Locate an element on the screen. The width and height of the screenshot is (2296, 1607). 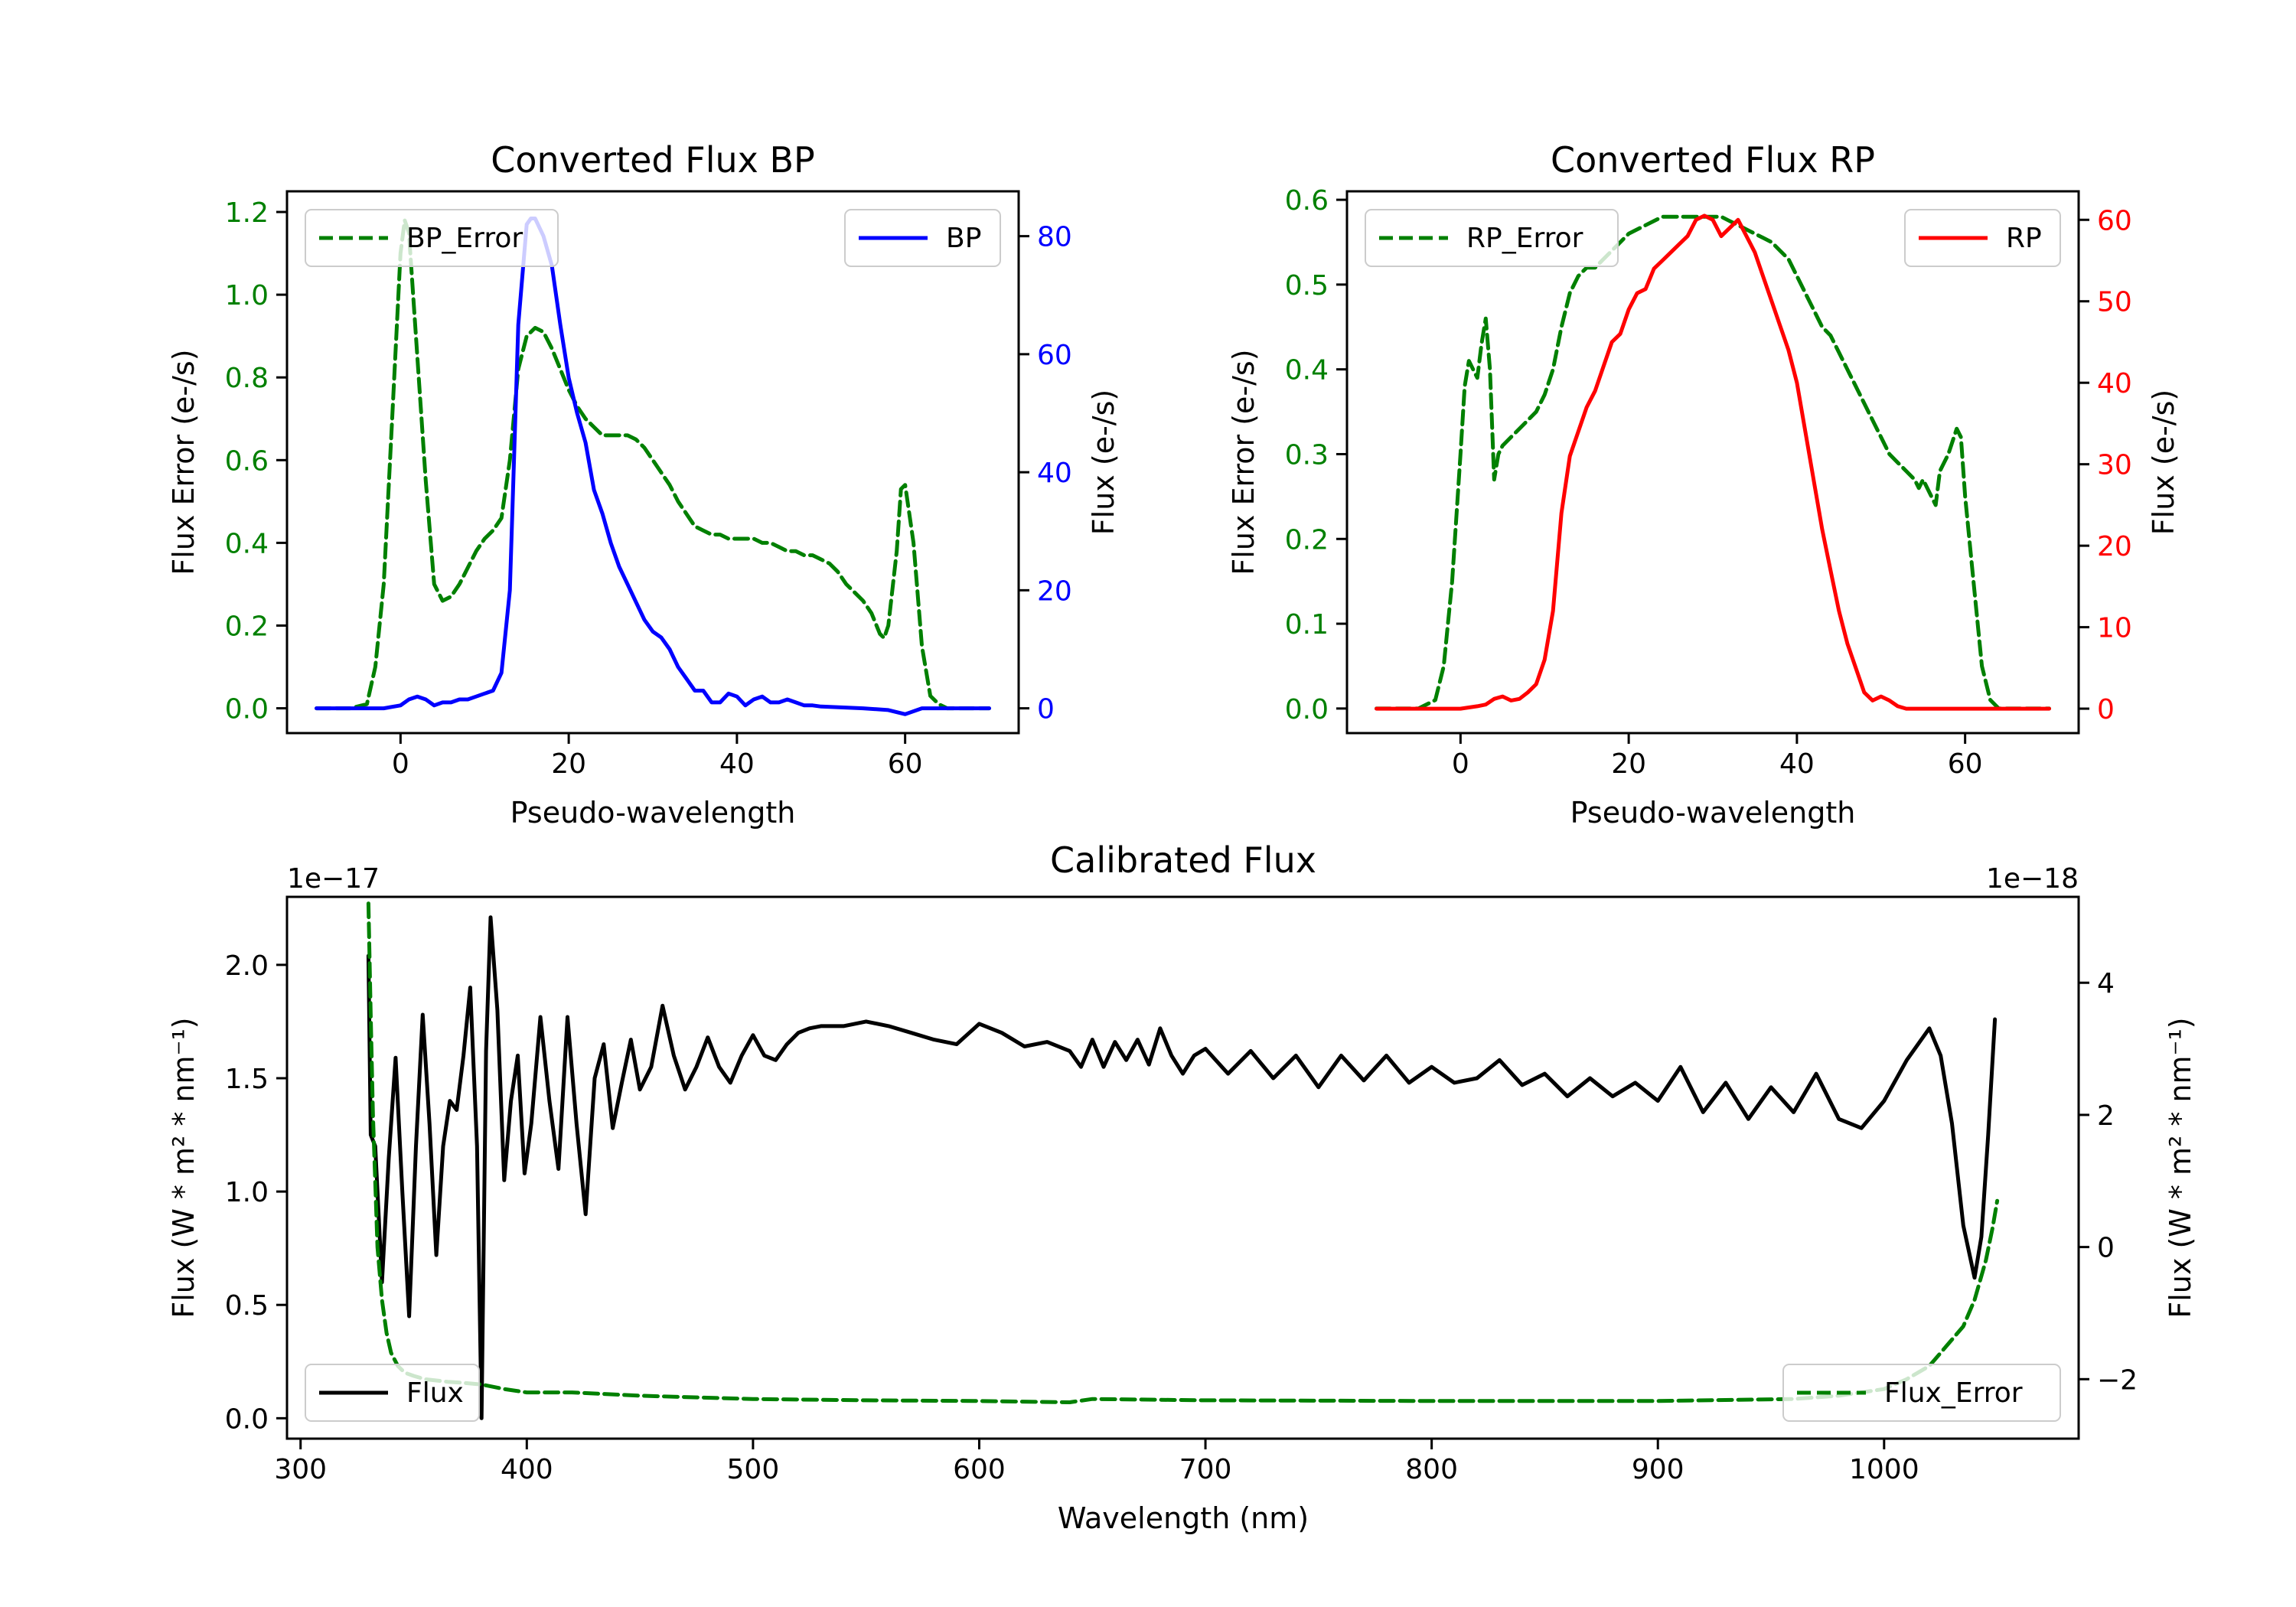
rp-series-rp-error is located at coordinates (1713, 463).